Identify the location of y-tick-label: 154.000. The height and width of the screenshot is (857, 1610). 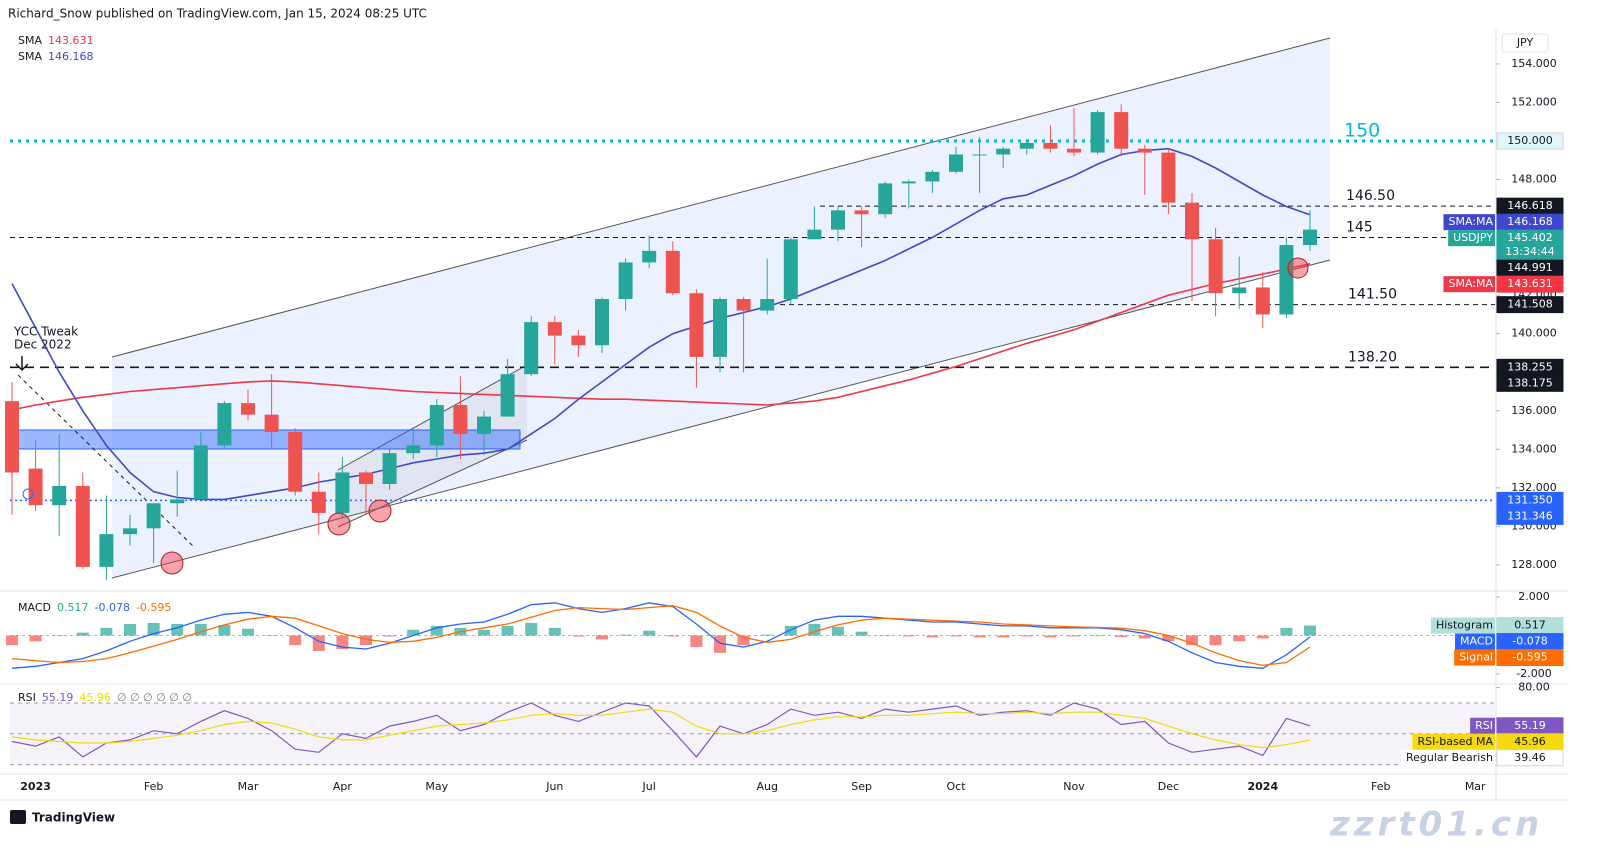
(1534, 63).